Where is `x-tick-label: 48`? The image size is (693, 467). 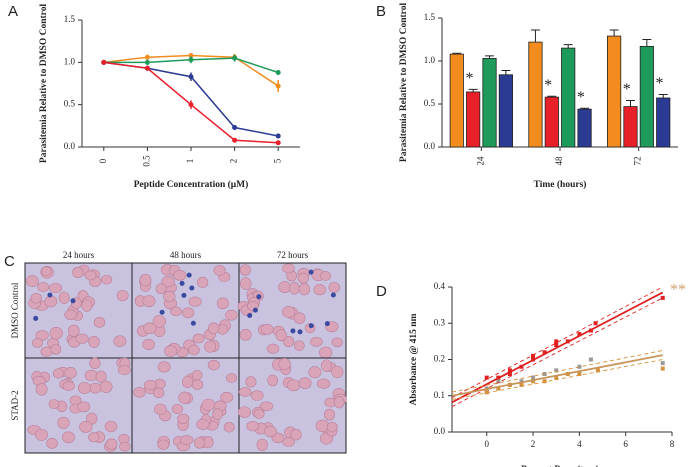 x-tick-label: 48 is located at coordinates (559, 161).